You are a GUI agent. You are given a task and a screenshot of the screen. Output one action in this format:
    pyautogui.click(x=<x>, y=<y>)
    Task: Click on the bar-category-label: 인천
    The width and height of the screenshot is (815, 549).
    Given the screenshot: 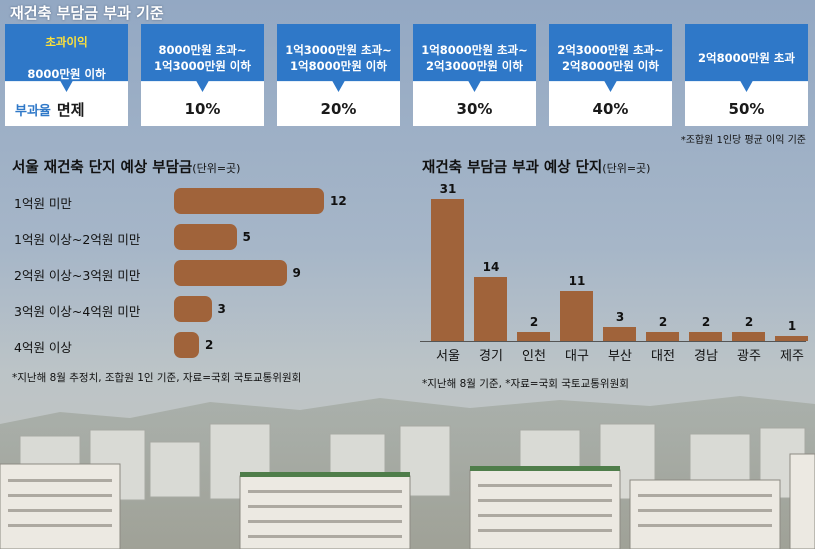 What is the action you would take?
    pyautogui.click(x=534, y=356)
    